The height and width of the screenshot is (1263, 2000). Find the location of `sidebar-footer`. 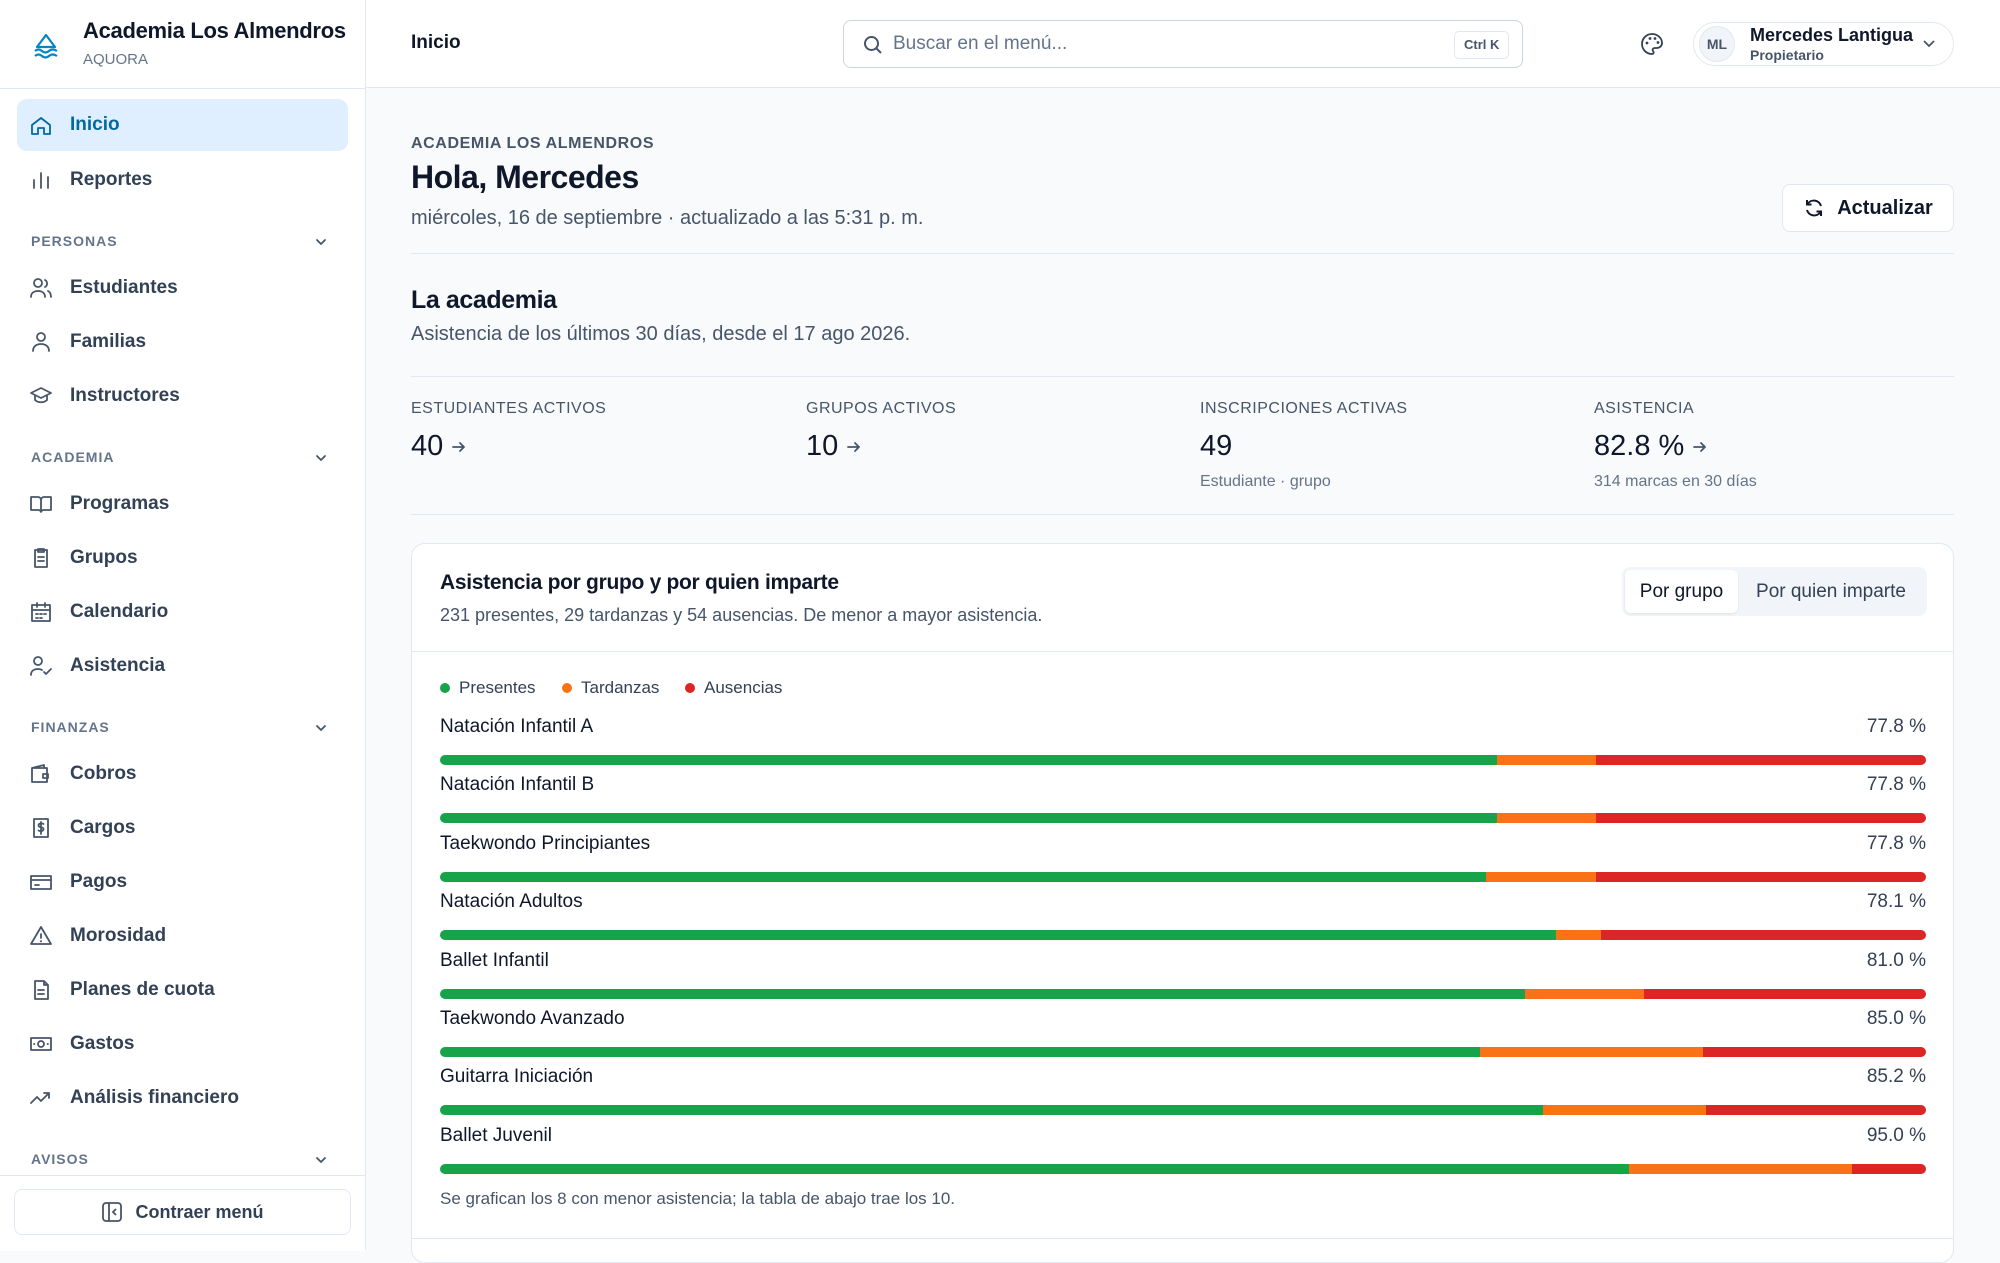

sidebar-footer is located at coordinates (182, 1213).